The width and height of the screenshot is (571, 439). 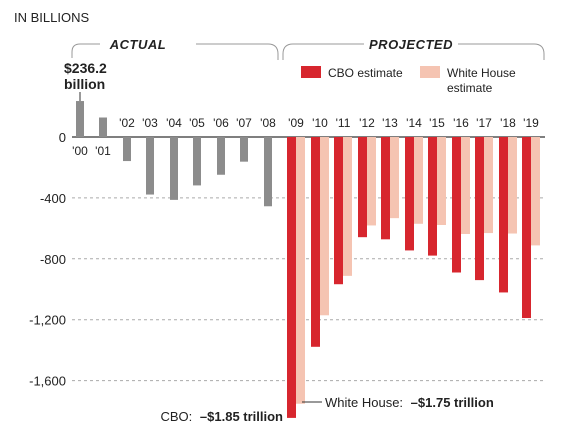 What do you see at coordinates (85, 68) in the screenshot?
I see `first-bar-amount: $236.2` at bounding box center [85, 68].